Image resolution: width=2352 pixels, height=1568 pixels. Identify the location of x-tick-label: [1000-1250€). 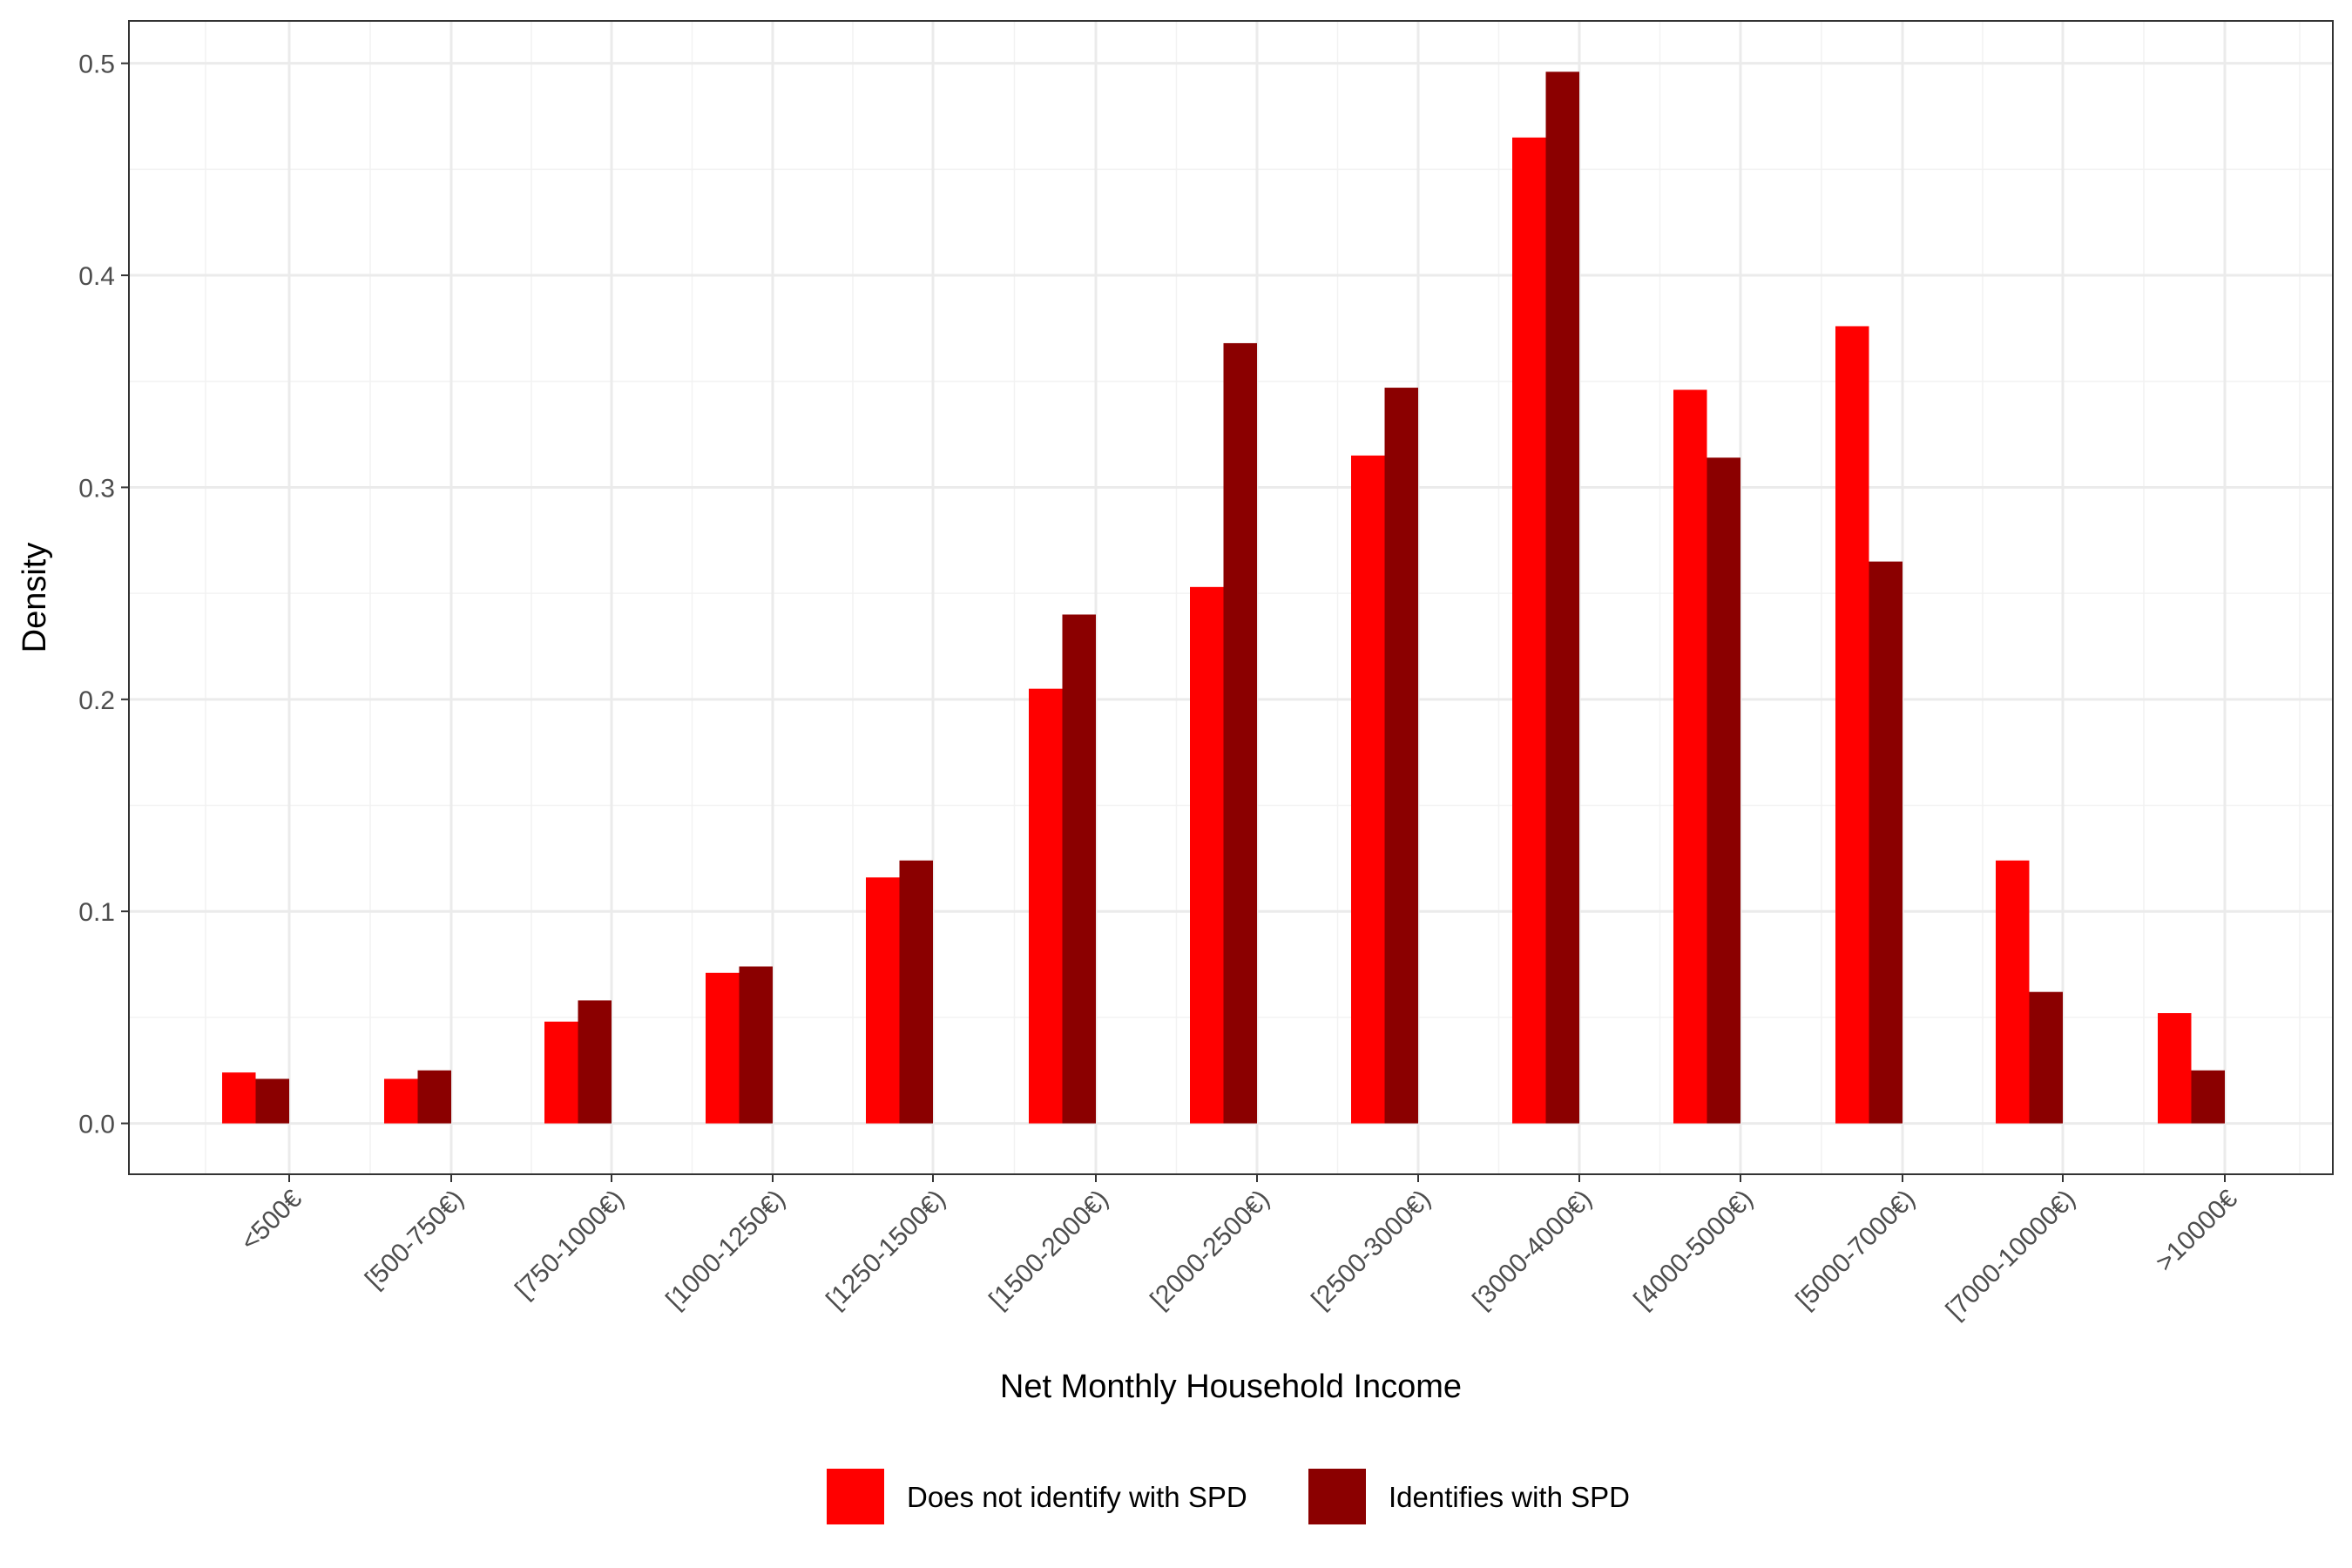
(726, 1250).